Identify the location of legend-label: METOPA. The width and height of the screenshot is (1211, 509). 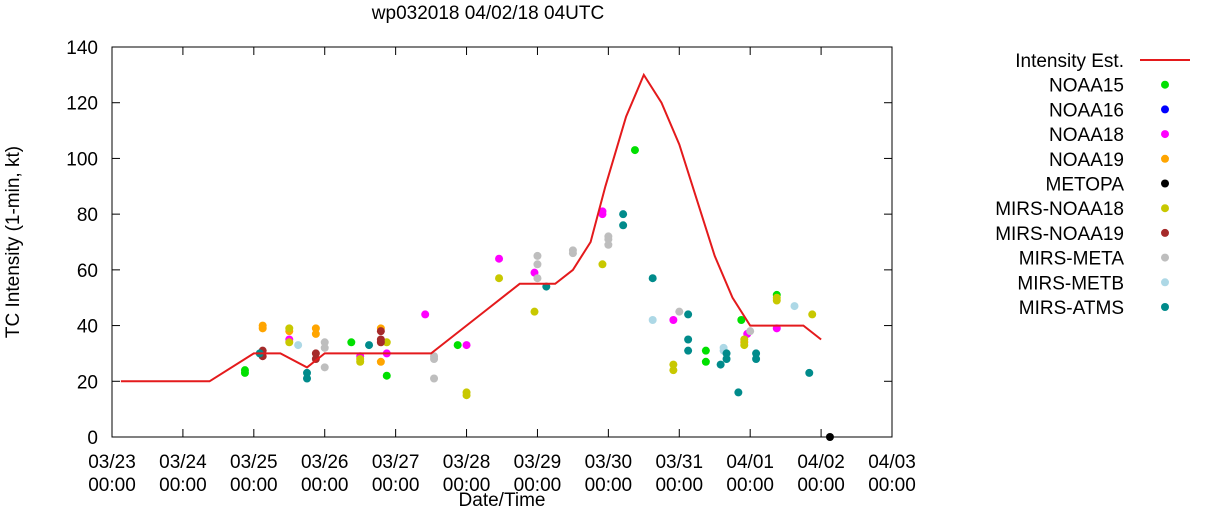
(1085, 185).